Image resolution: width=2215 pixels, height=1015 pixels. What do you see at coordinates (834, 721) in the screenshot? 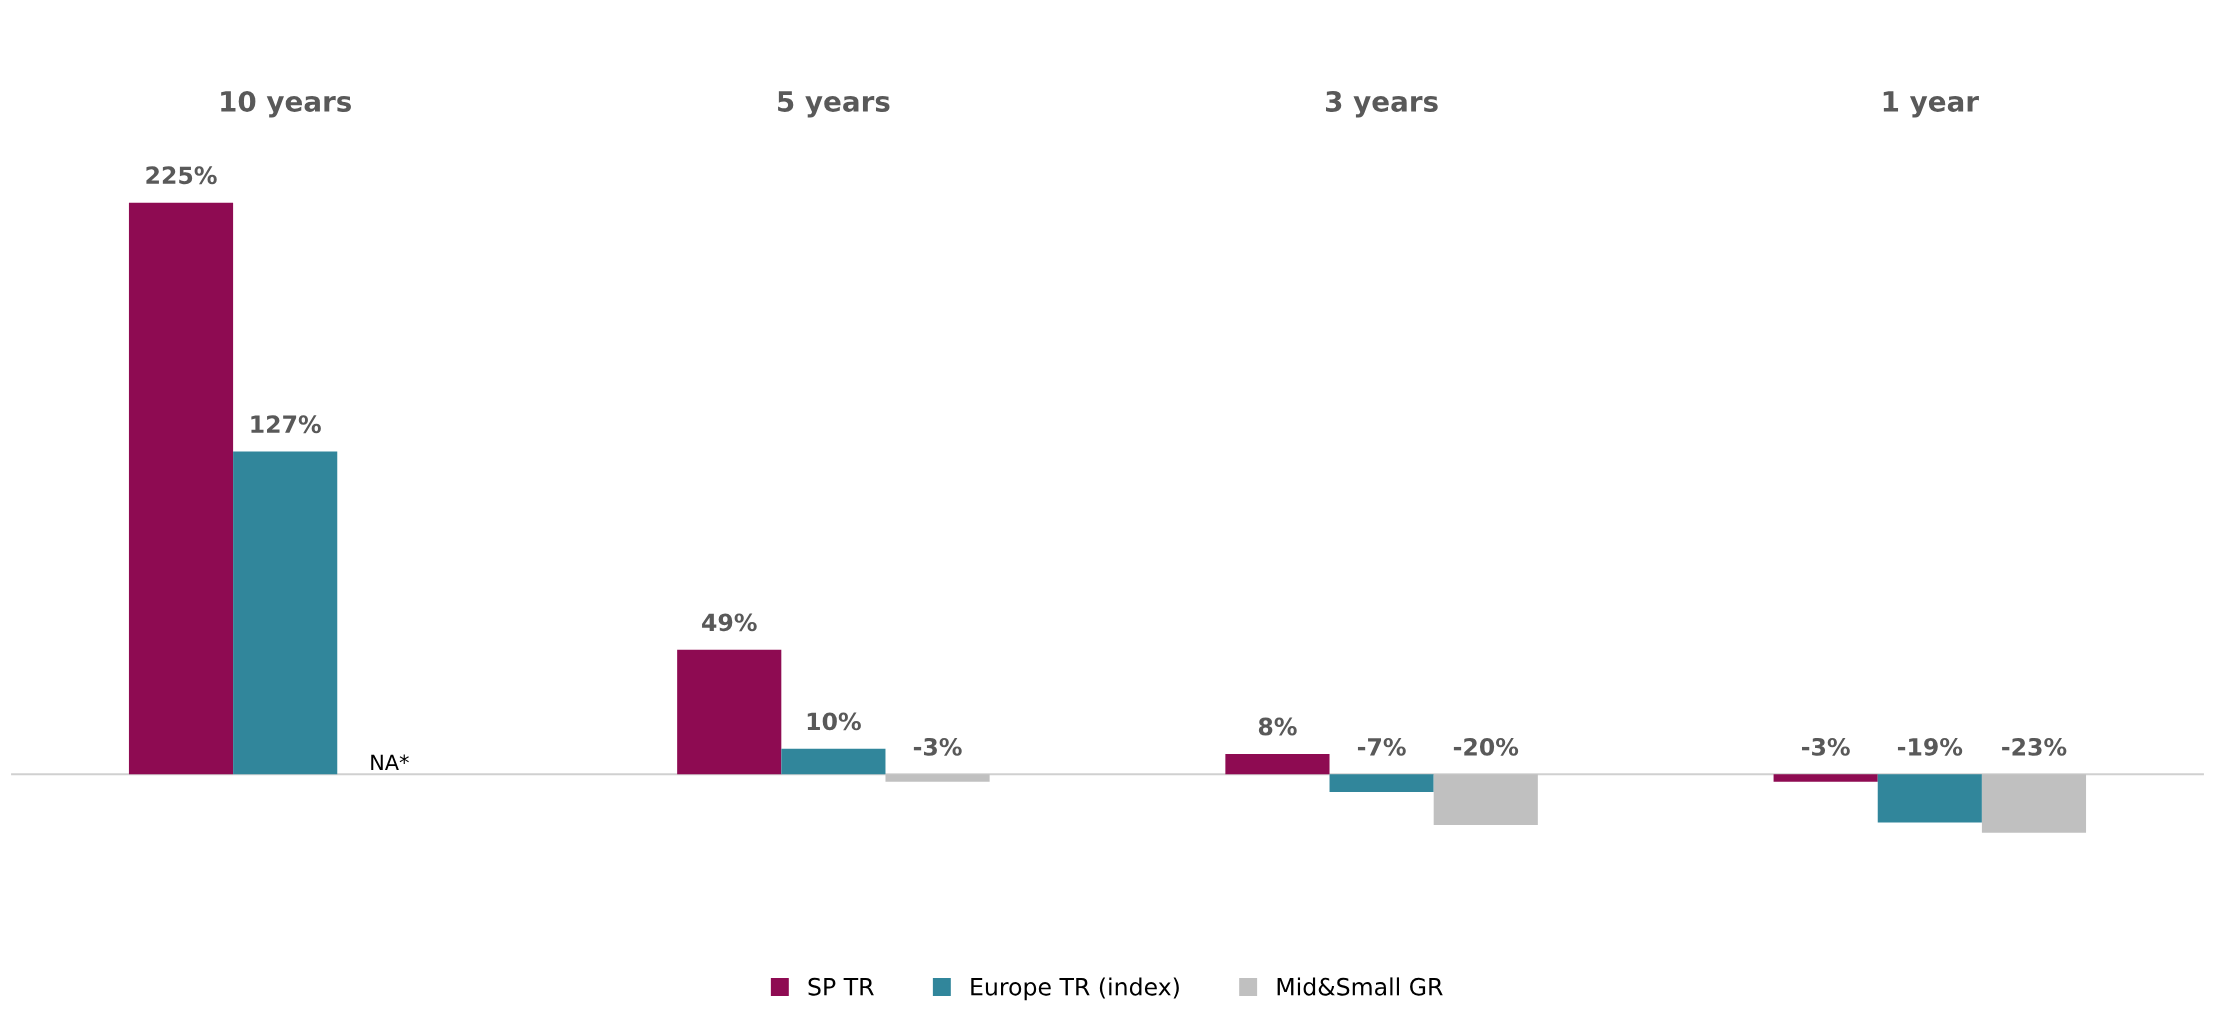
I see `data-label: 10%` at bounding box center [834, 721].